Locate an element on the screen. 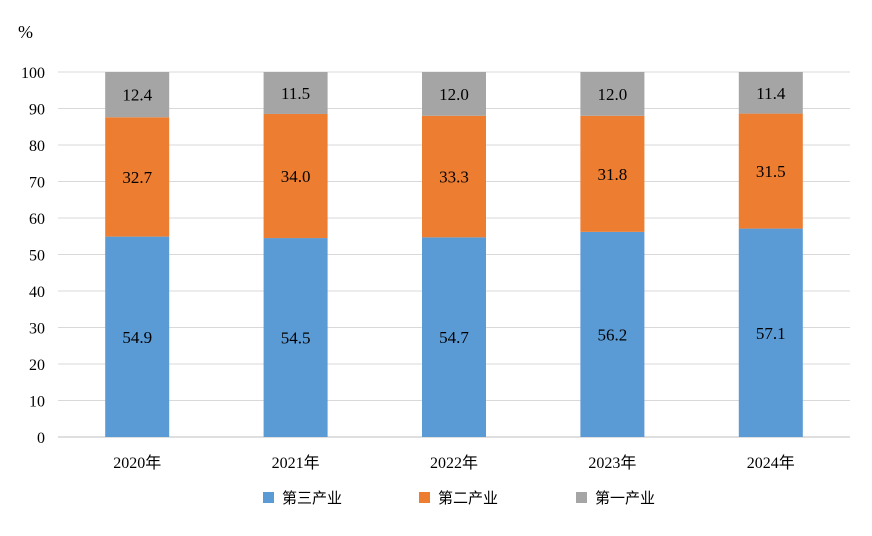 The width and height of the screenshot is (872, 536). data-label: 54.5 is located at coordinates (296, 338).